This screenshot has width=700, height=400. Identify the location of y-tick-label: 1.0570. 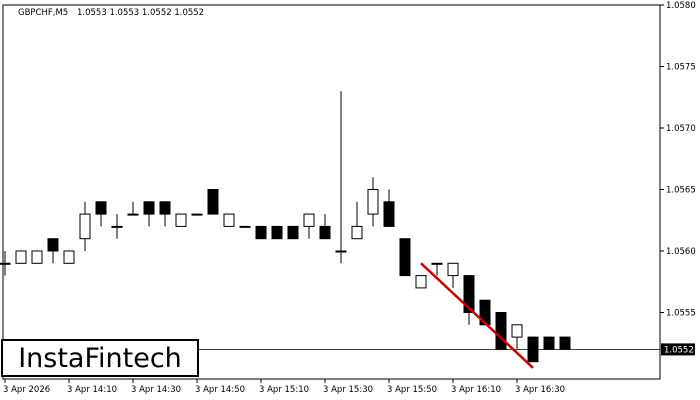
(681, 129).